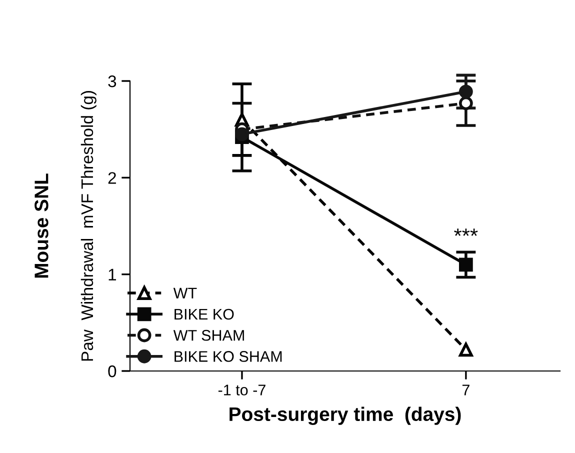  I want to click on text: Mouse SNL, so click(41, 226).